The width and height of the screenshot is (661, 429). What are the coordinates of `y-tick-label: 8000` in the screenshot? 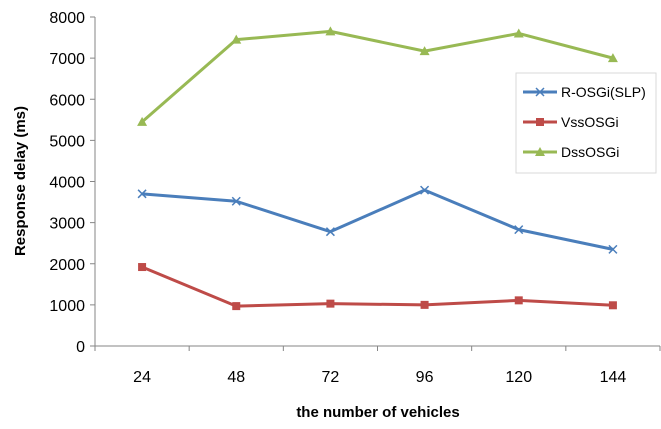 It's located at (67, 18).